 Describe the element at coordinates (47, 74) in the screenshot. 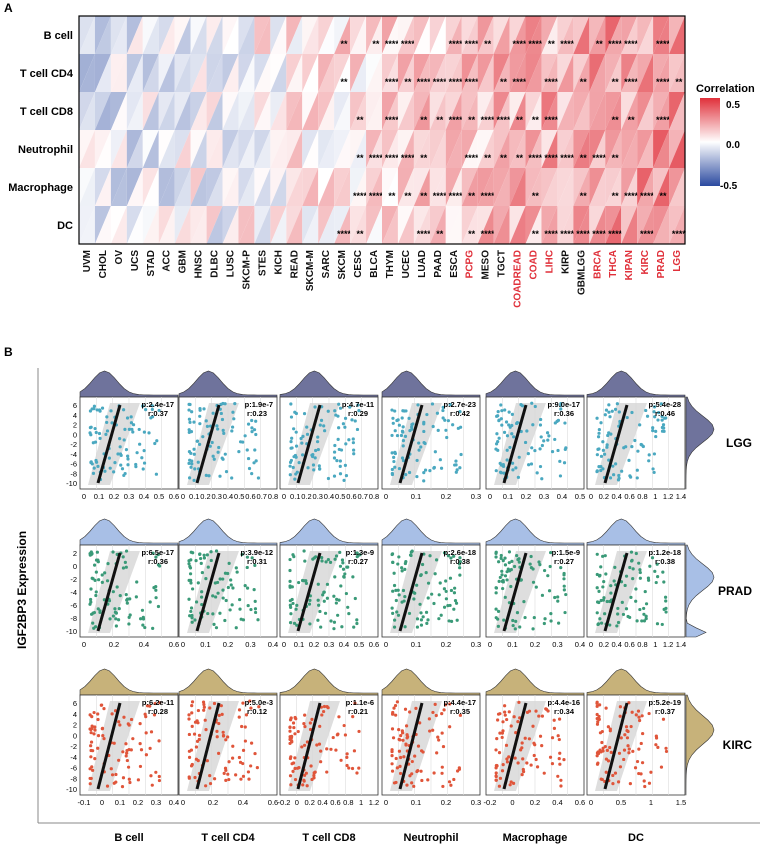

I see `heatmap-row-label: T cell CD4` at that location.